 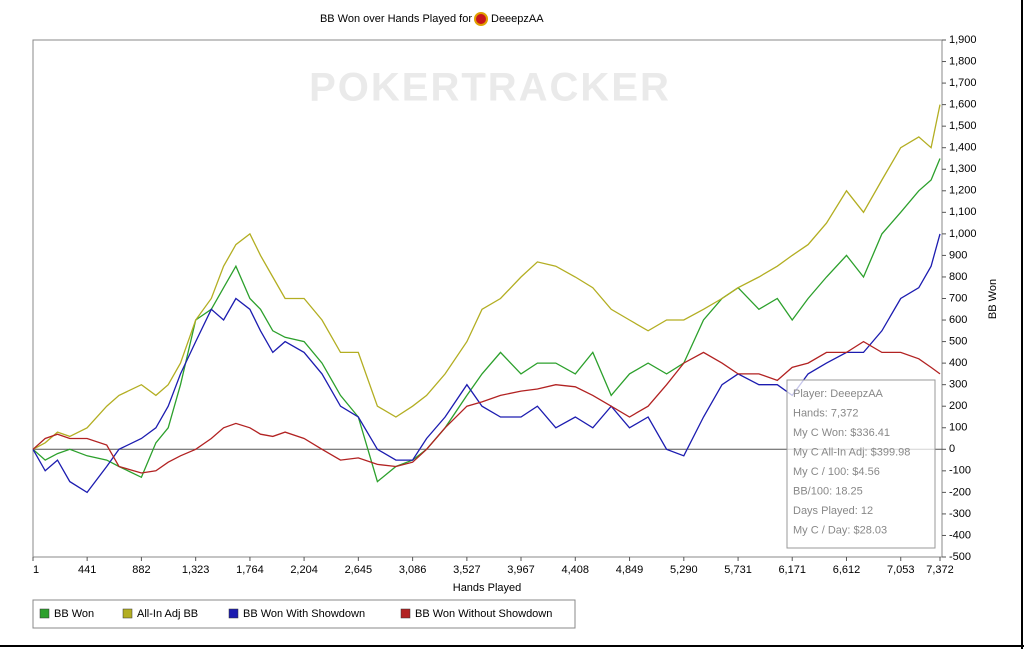 What do you see at coordinates (467, 570) in the screenshot?
I see `x-tick-label: 3,527` at bounding box center [467, 570].